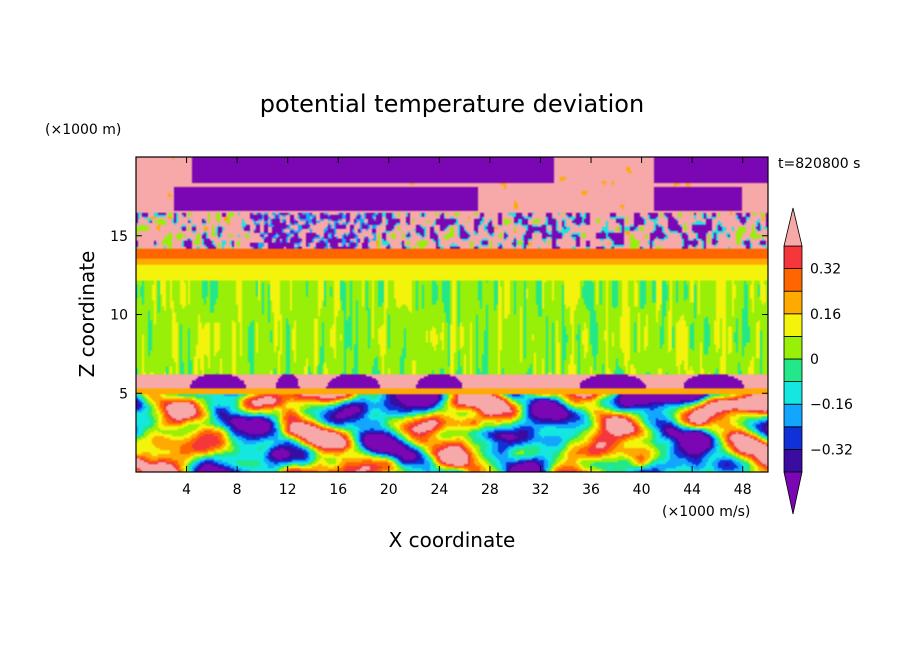 The height and width of the screenshot is (654, 904). Describe the element at coordinates (591, 490) in the screenshot. I see `x-tick-label: 36` at that location.